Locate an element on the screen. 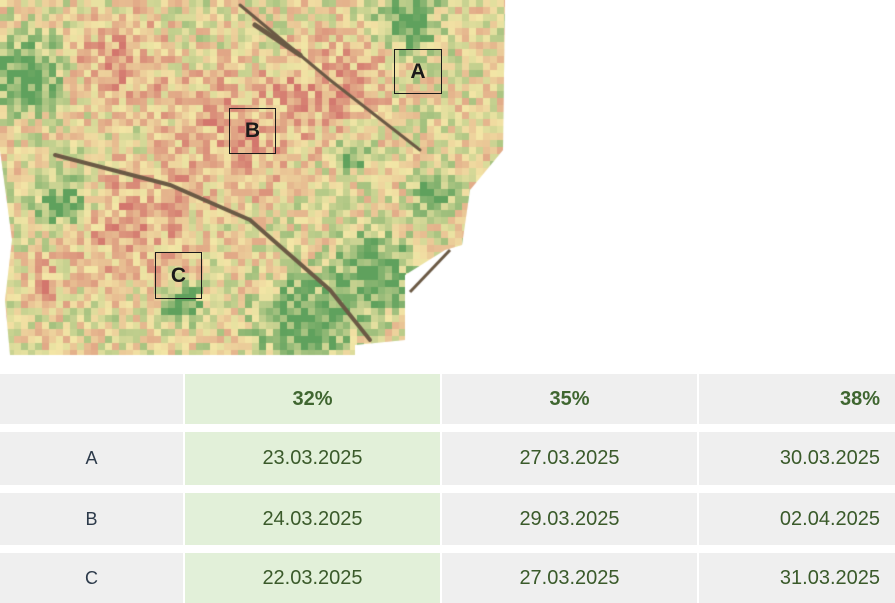 This screenshot has width=895, height=603. zone-marker-label: C is located at coordinates (178, 275).